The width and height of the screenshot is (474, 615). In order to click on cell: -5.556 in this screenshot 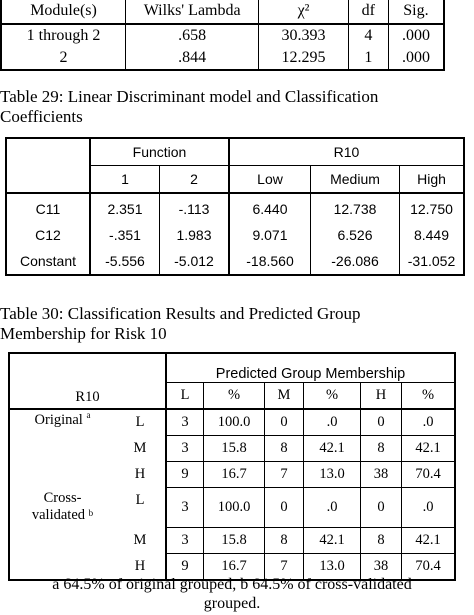, I will do `click(124, 262)`.